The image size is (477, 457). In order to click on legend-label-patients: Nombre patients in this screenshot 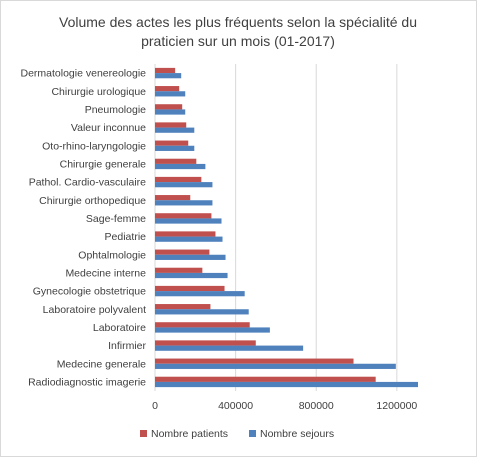, I will do `click(189, 434)`.